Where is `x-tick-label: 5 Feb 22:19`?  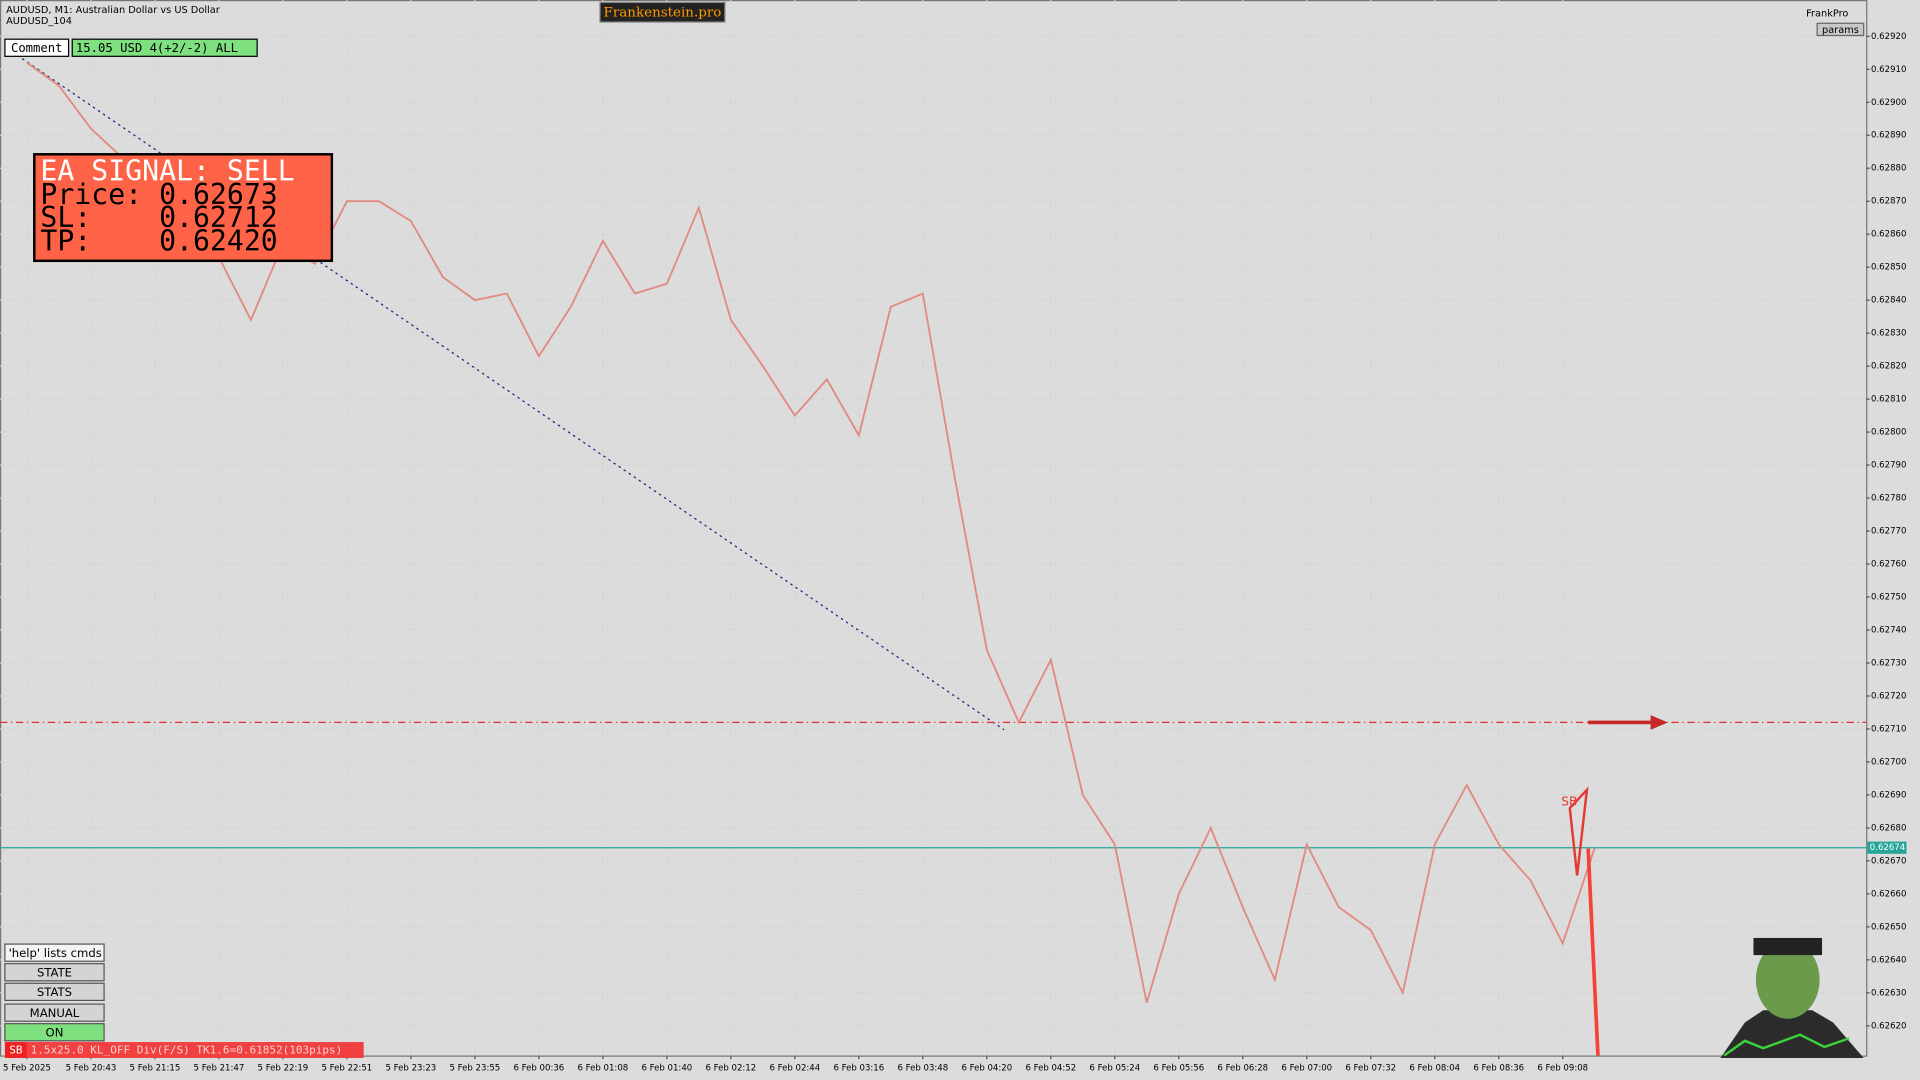 x-tick-label: 5 Feb 22:19 is located at coordinates (283, 1068).